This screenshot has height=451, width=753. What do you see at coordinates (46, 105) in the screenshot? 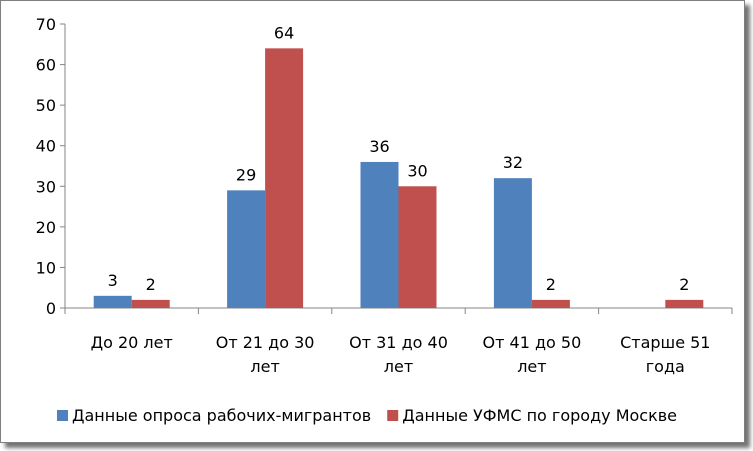
I see `y-tick-label: 50` at bounding box center [46, 105].